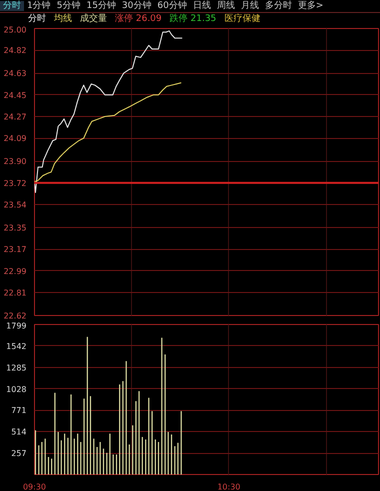 The image size is (380, 491). I want to click on text: 分时 1分钟 5分钟 15分钟 30分钟 60分钟 日线 周线 月线 多分时 更多>, so click(163, 6).